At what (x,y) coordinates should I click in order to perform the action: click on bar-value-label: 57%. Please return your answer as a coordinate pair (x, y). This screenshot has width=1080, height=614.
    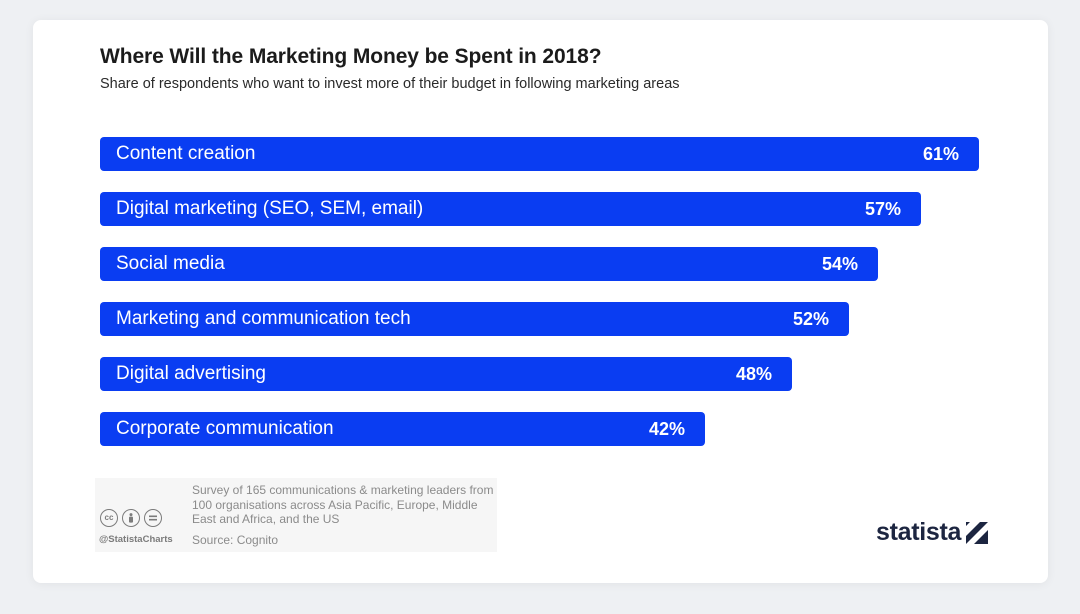
    Looking at the image, I should click on (882, 209).